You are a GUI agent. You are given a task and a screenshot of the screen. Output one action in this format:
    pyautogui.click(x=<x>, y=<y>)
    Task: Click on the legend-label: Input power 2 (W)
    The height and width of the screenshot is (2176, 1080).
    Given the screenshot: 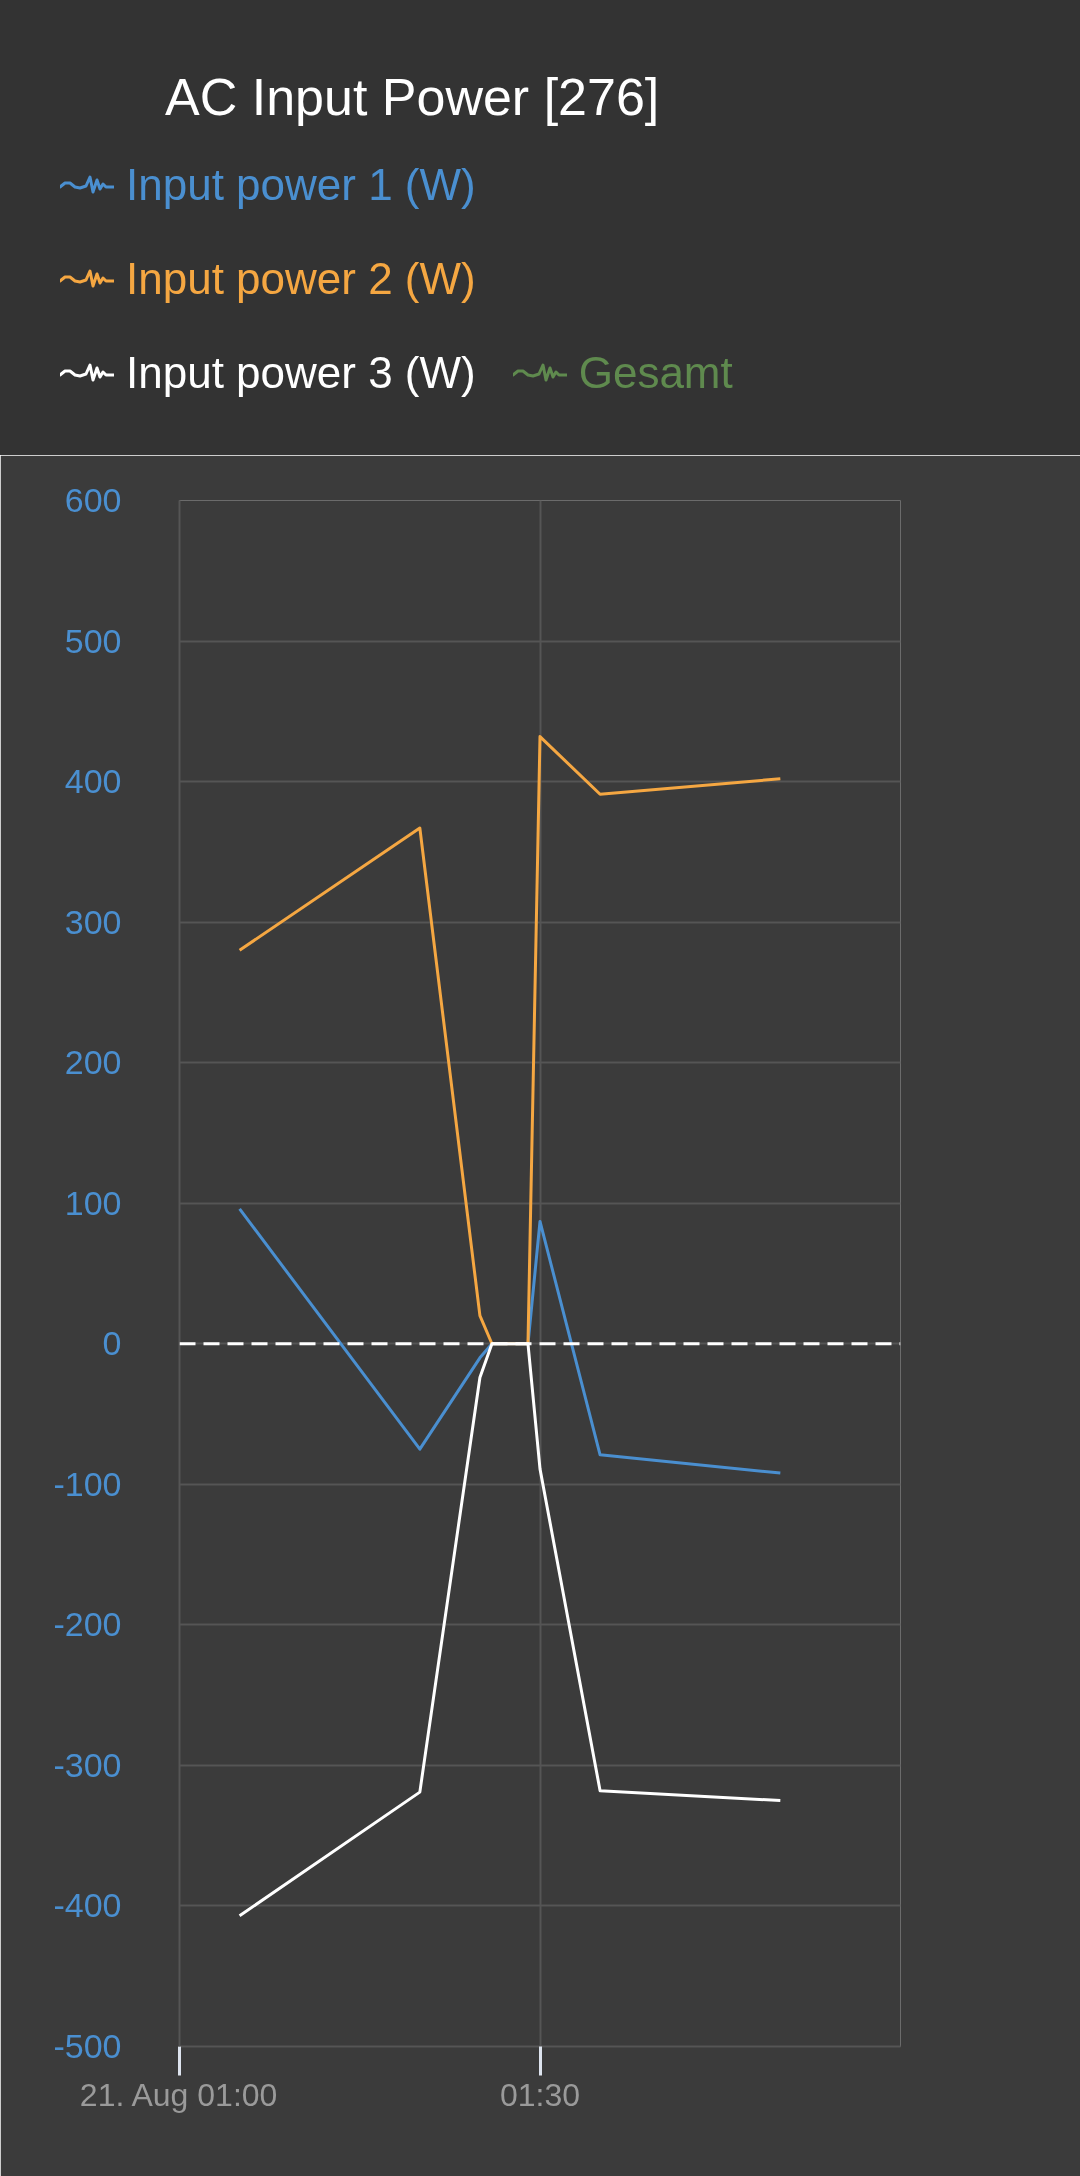 What is the action you would take?
    pyautogui.click(x=301, y=278)
    